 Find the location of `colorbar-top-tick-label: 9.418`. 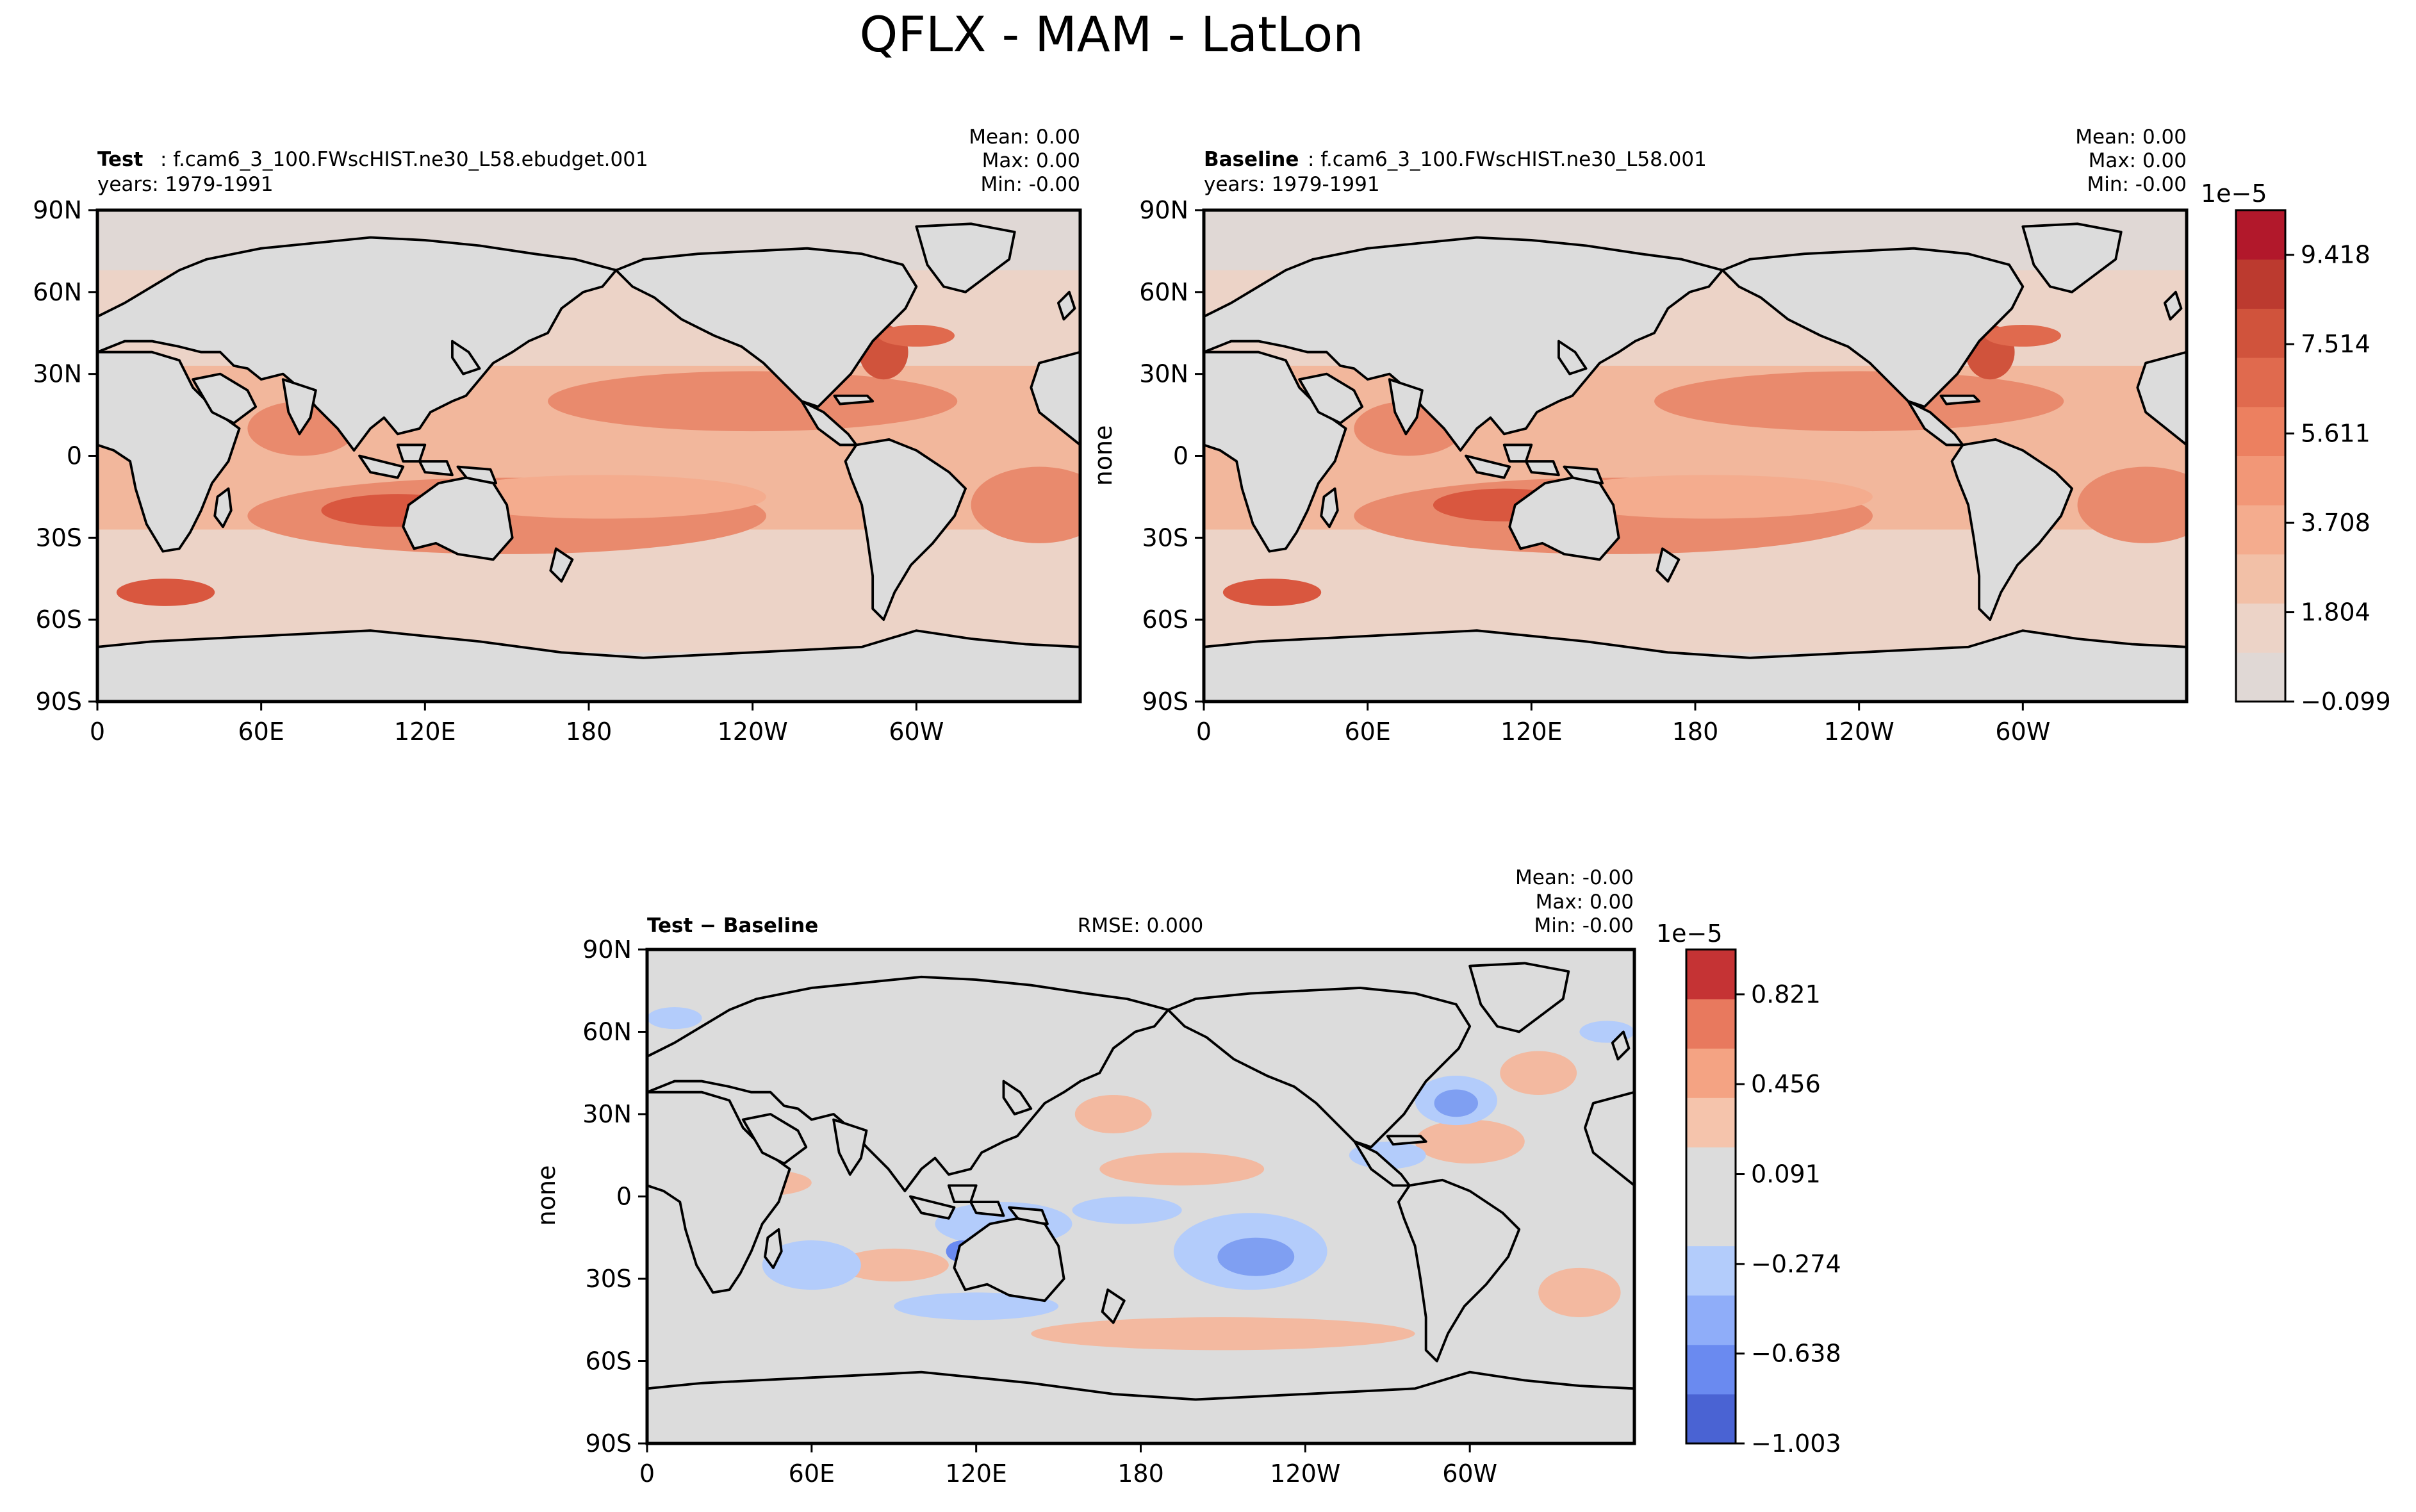

colorbar-top-tick-label: 9.418 is located at coordinates (2336, 255).